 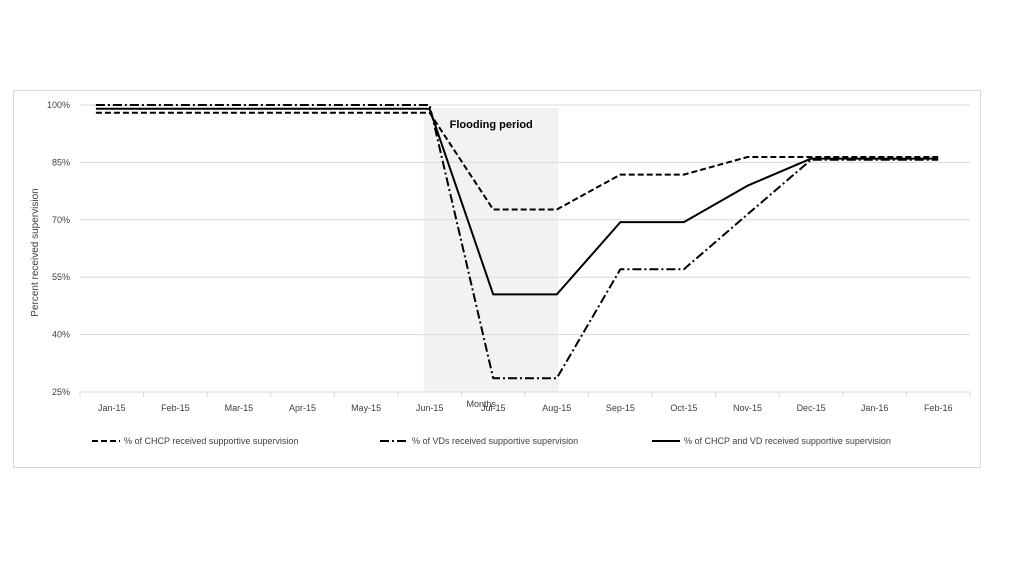 I want to click on legend-label-2: % of VDs received supportive supervision, so click(x=495, y=441).